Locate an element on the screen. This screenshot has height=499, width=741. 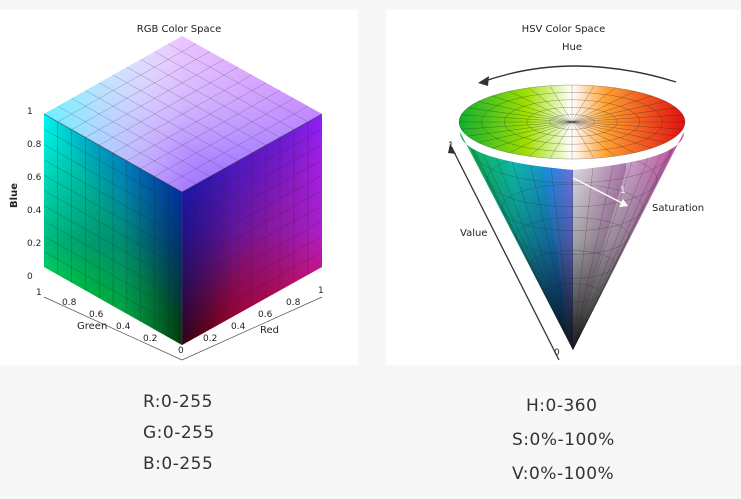
hue-label: Hue is located at coordinates (572, 47).